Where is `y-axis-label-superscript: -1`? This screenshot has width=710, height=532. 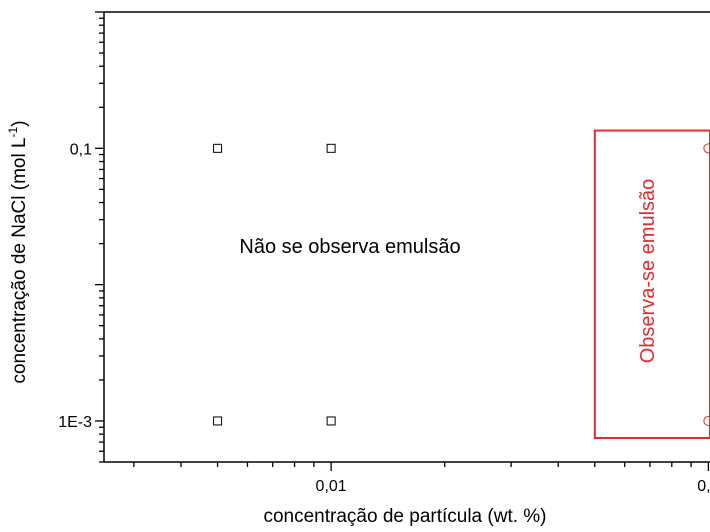
y-axis-label-superscript: -1 is located at coordinates (13, 131).